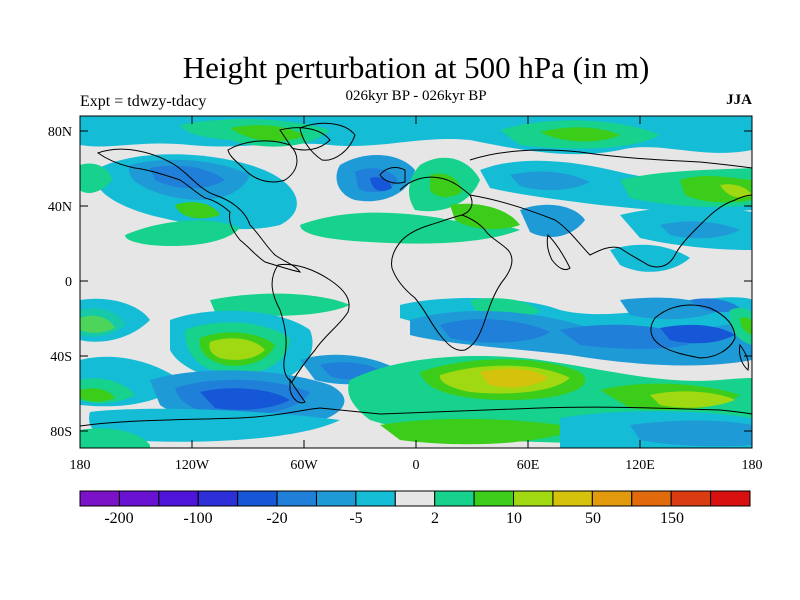 This screenshot has width=800, height=600. Describe the element at coordinates (416, 67) in the screenshot. I see `plot-title: Height perturbation at 500 hPa (in m)` at that location.